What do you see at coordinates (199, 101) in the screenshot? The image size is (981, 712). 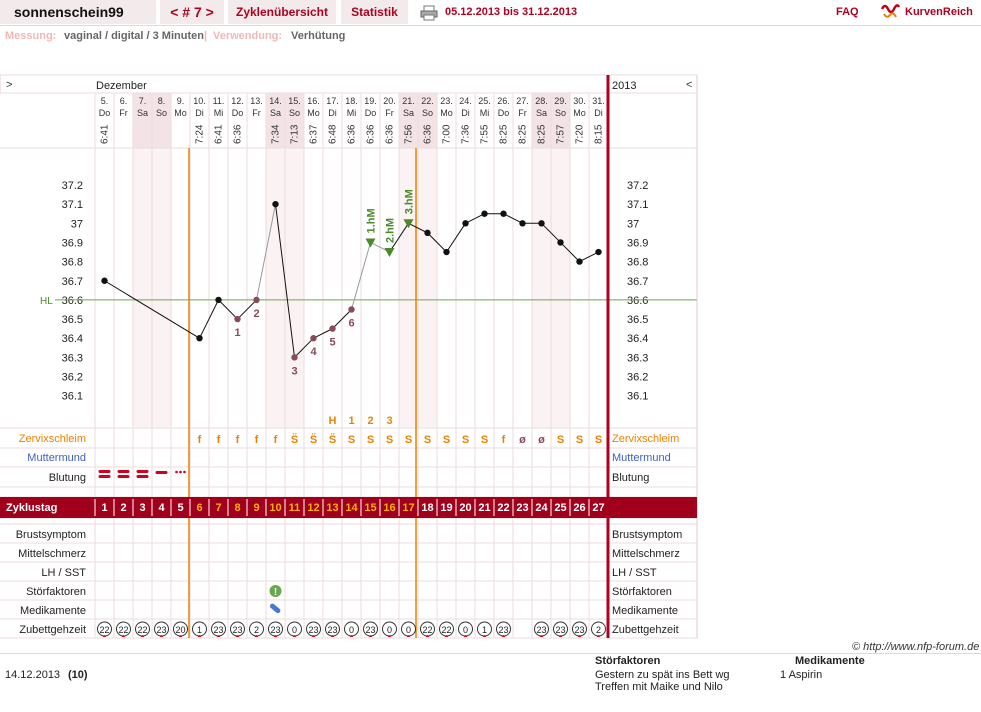 I see `day-date: 10.` at bounding box center [199, 101].